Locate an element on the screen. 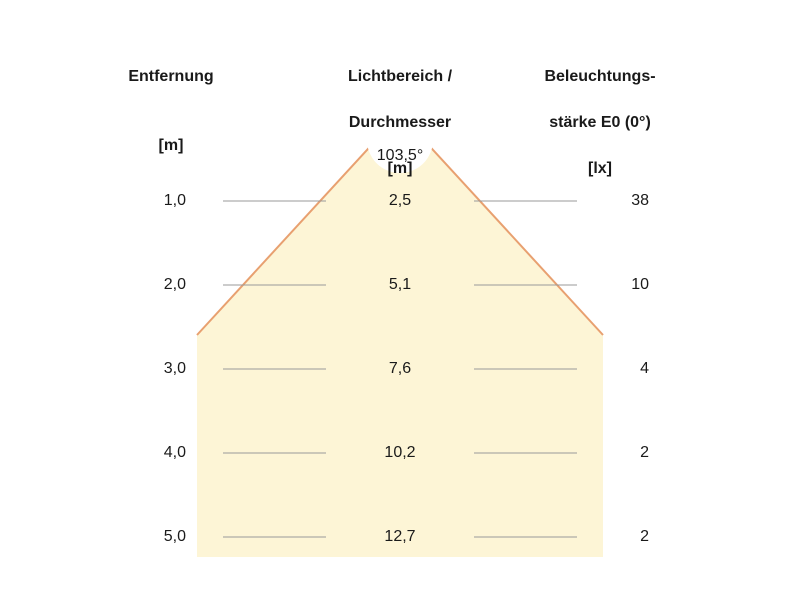 The image size is (800, 600). diameter-value: 5,1 is located at coordinates (400, 284).